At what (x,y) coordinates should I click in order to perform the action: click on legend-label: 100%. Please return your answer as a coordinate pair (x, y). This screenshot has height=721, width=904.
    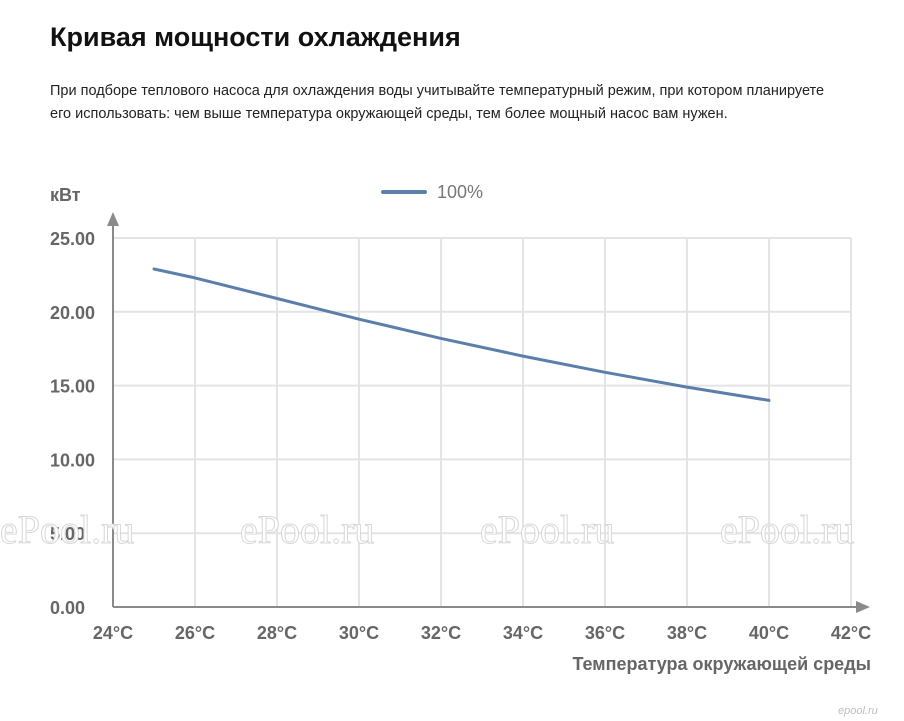
    Looking at the image, I should click on (460, 192).